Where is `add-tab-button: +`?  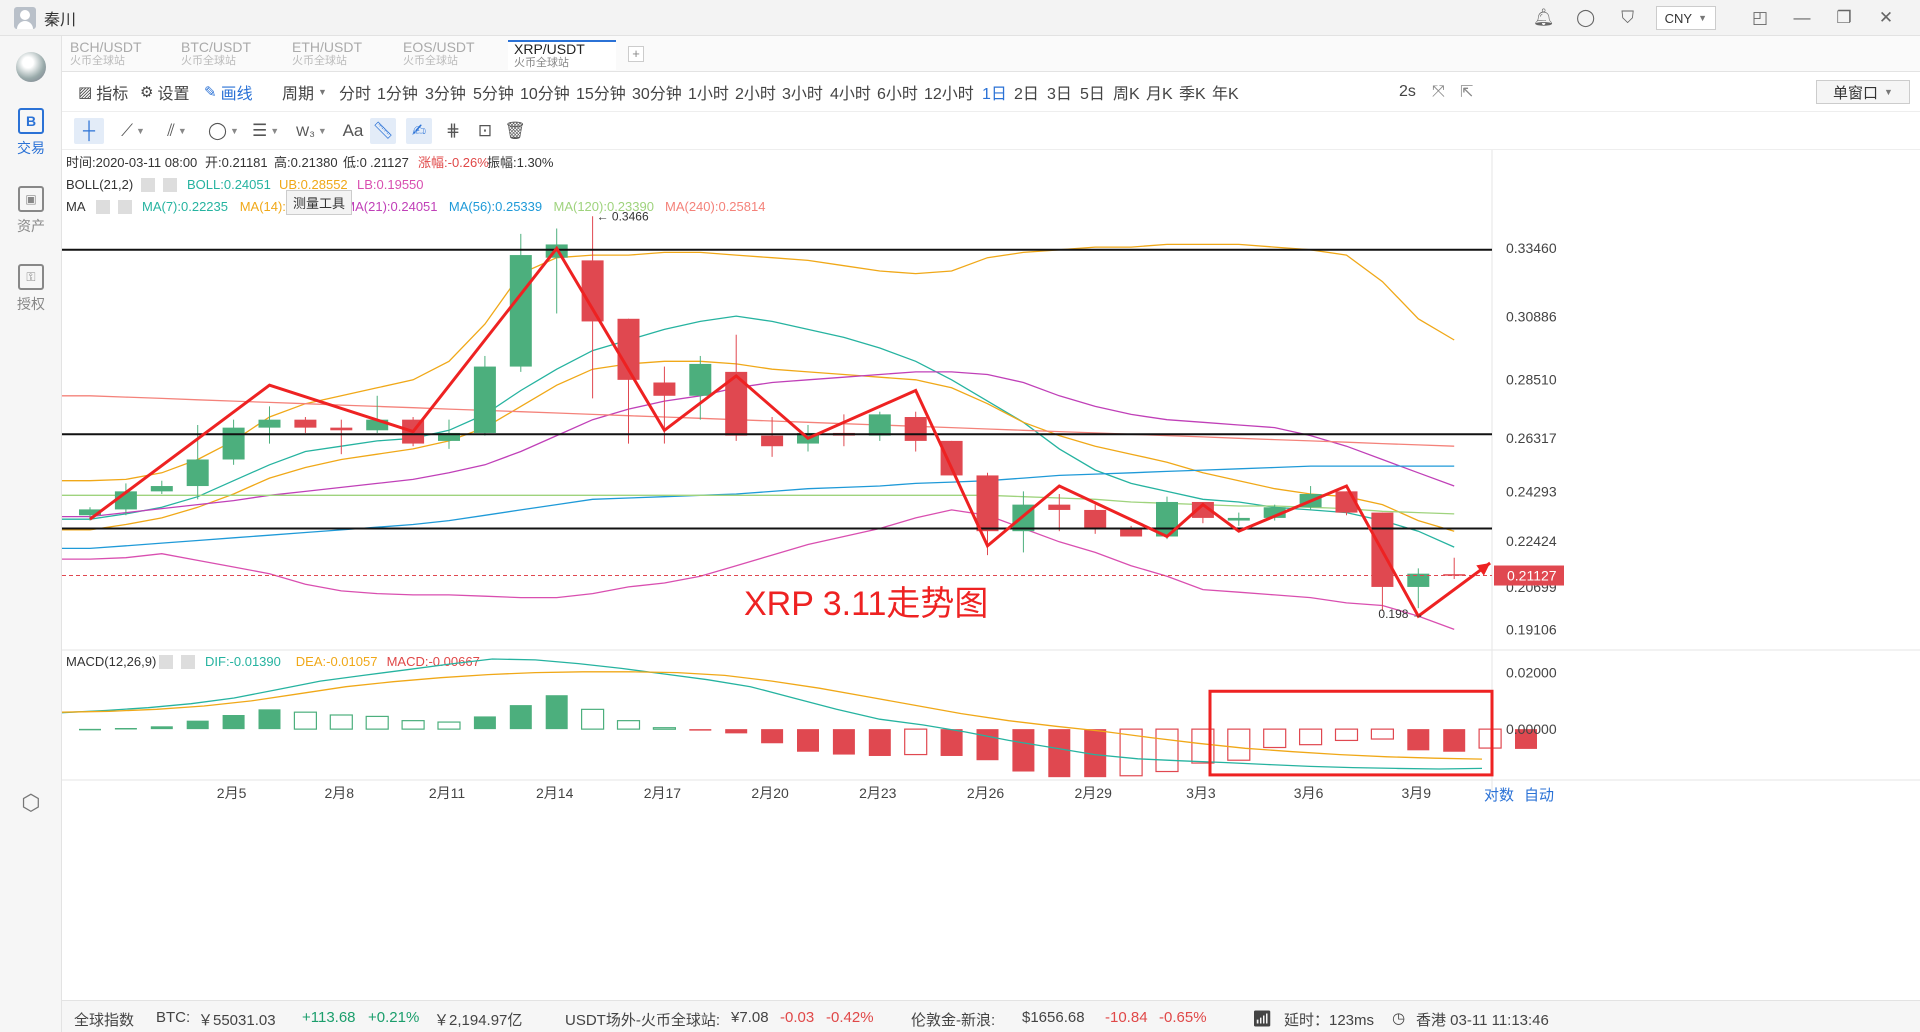
add-tab-button: + is located at coordinates (636, 54).